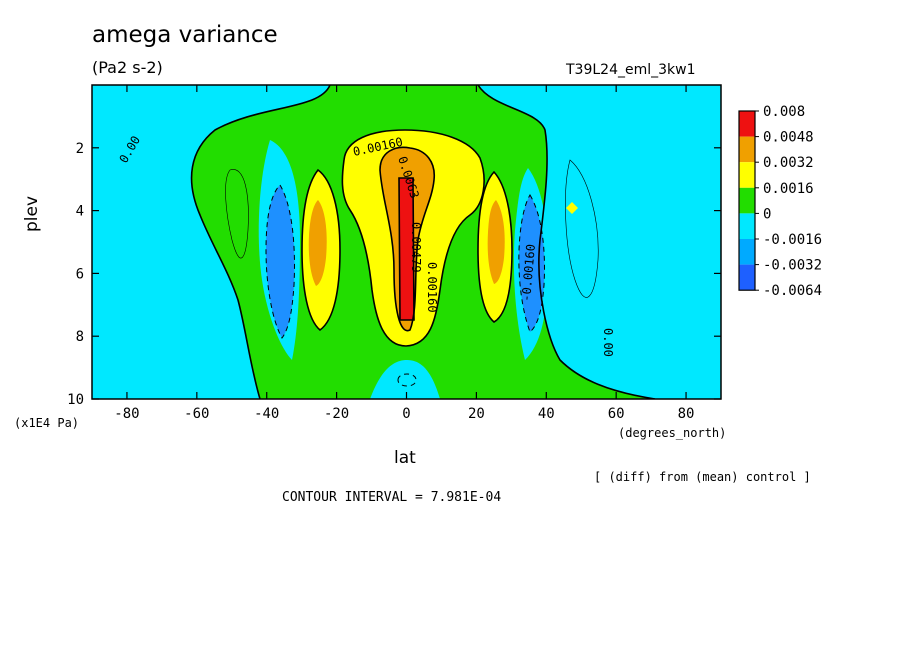  Describe the element at coordinates (788, 138) in the screenshot. I see `colorbar-label: 0.0048` at that location.